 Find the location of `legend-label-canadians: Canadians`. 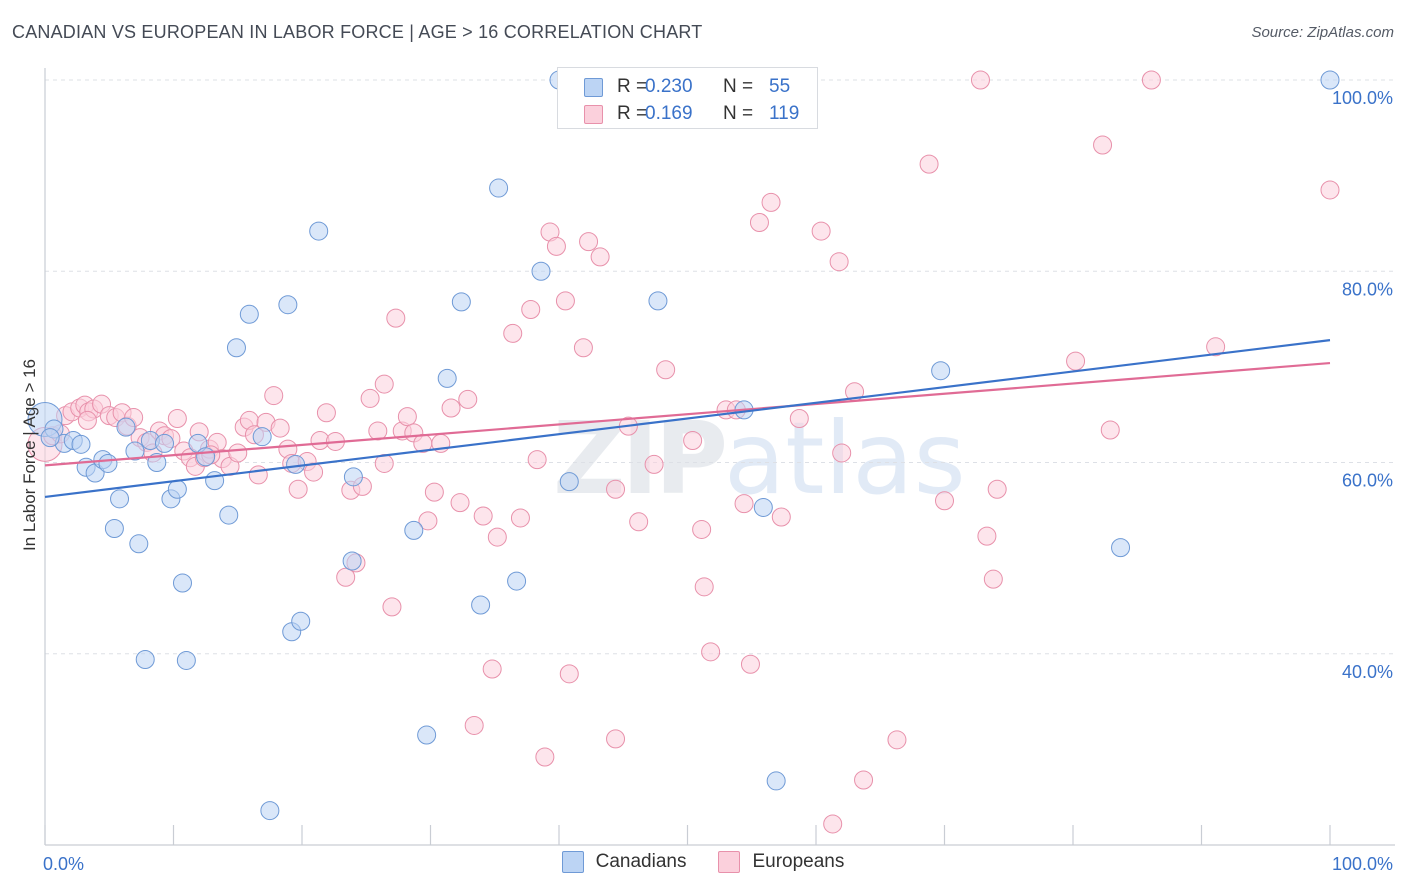

legend-label-canadians: Canadians is located at coordinates (641, 861).